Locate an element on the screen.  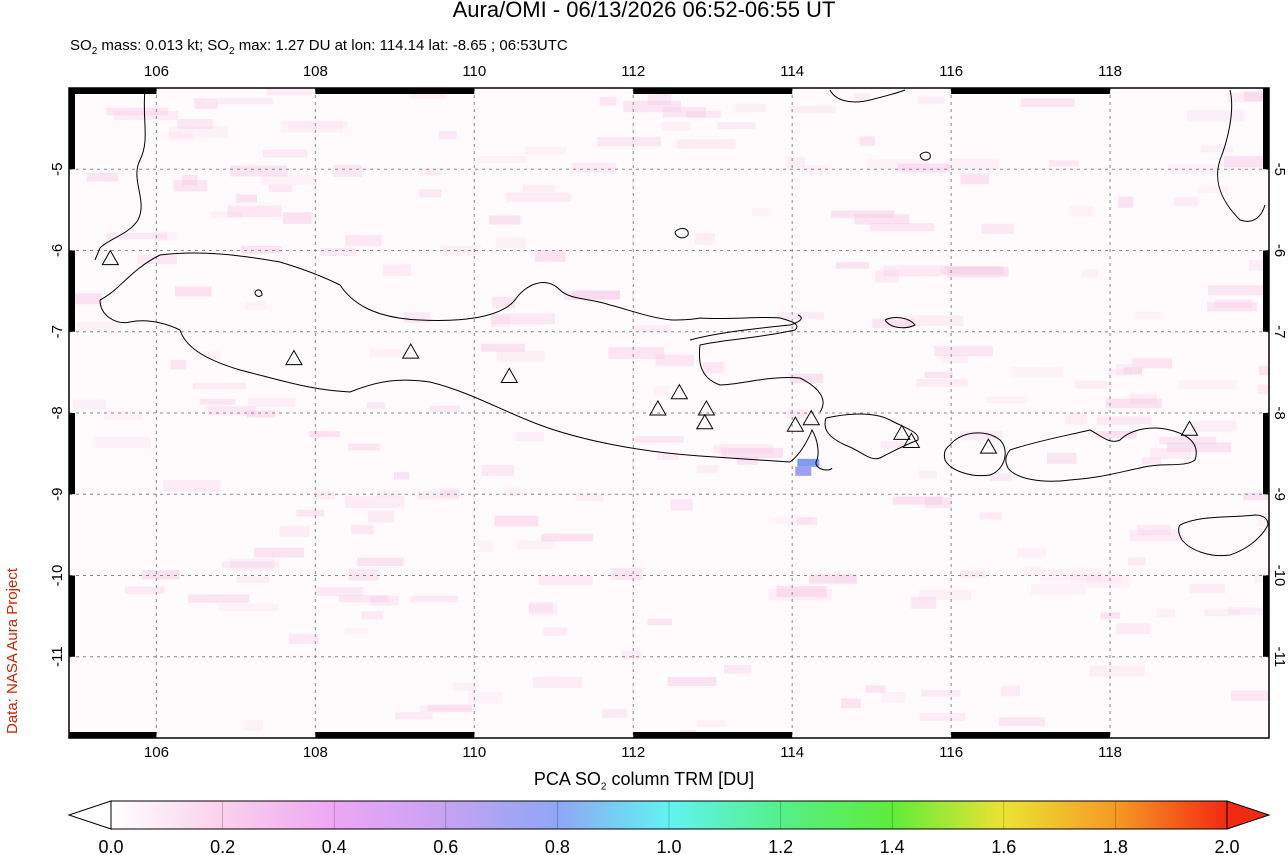
lat-tick-label-right: -8 is located at coordinates (1279, 412).